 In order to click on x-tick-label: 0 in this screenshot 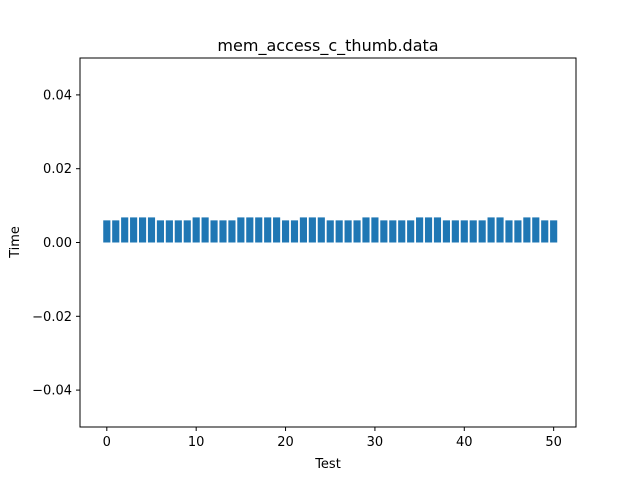, I will do `click(107, 442)`.